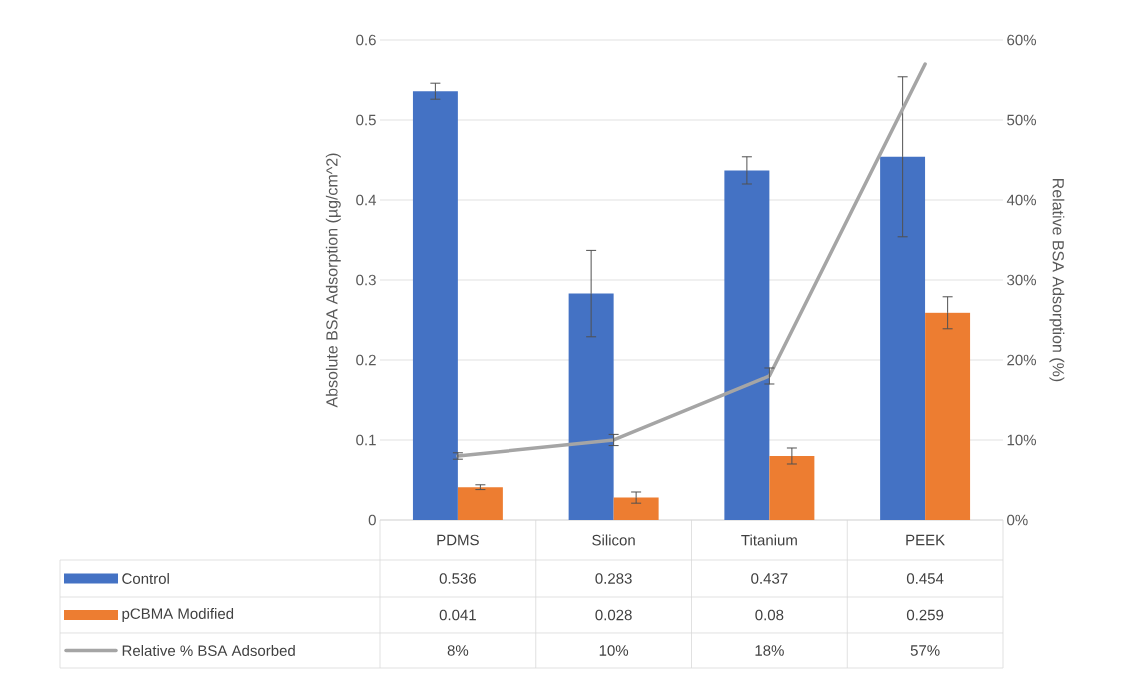  I want to click on data-label: 0.536, so click(457, 578).